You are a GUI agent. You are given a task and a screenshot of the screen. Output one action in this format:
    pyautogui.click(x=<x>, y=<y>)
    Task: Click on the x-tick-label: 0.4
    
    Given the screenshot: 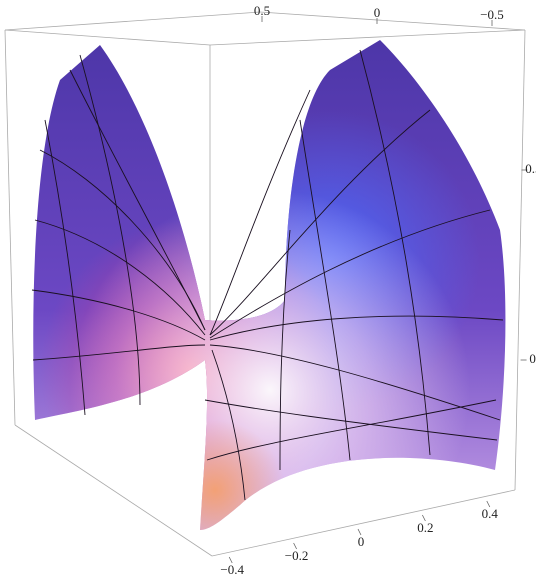 What is the action you would take?
    pyautogui.click(x=490, y=513)
    